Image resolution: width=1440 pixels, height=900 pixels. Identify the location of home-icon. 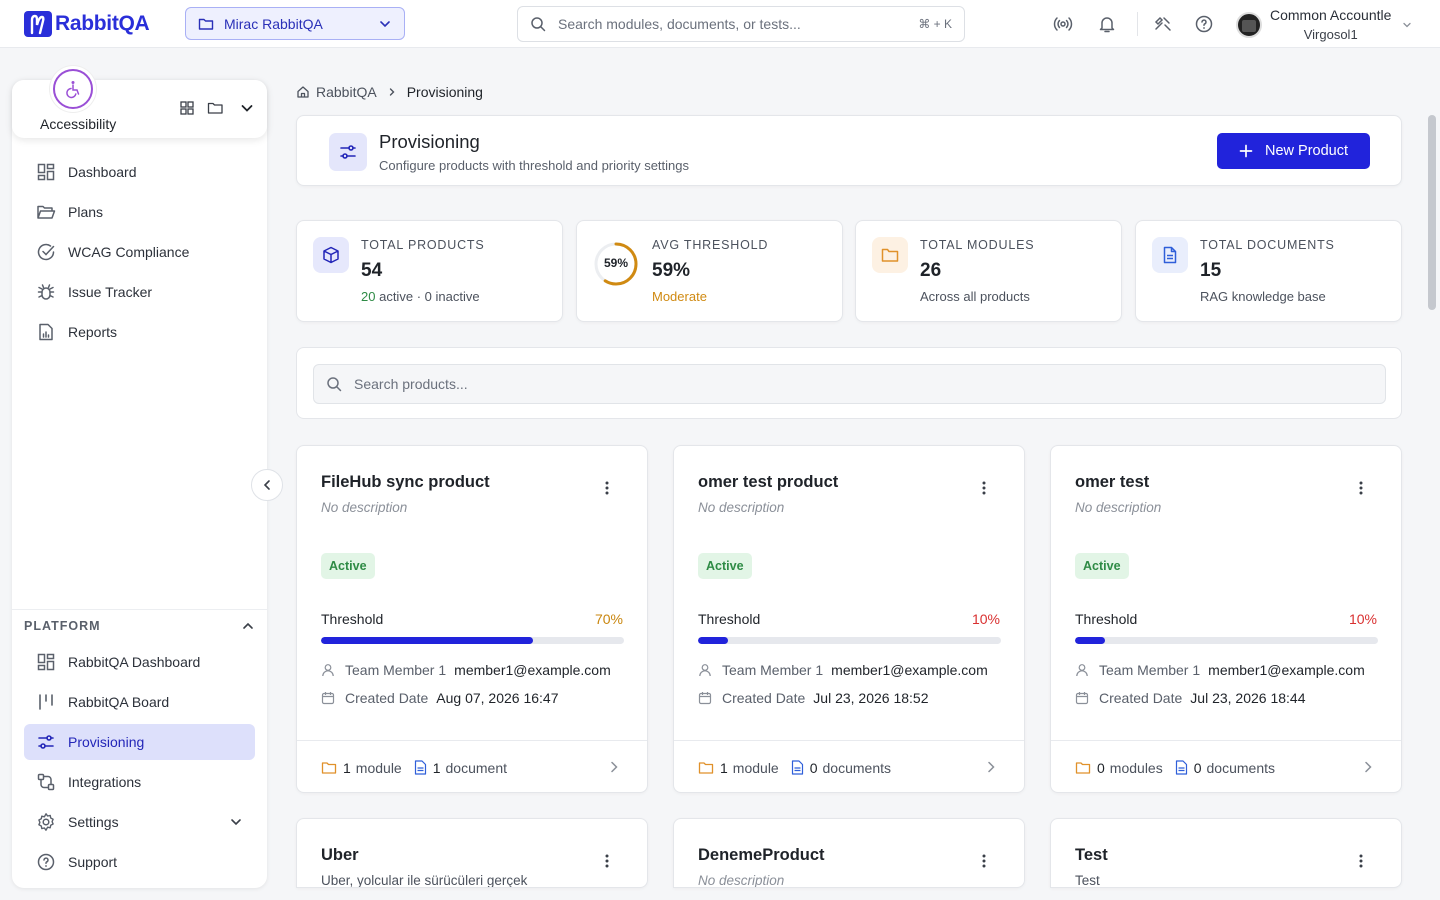
(303, 92).